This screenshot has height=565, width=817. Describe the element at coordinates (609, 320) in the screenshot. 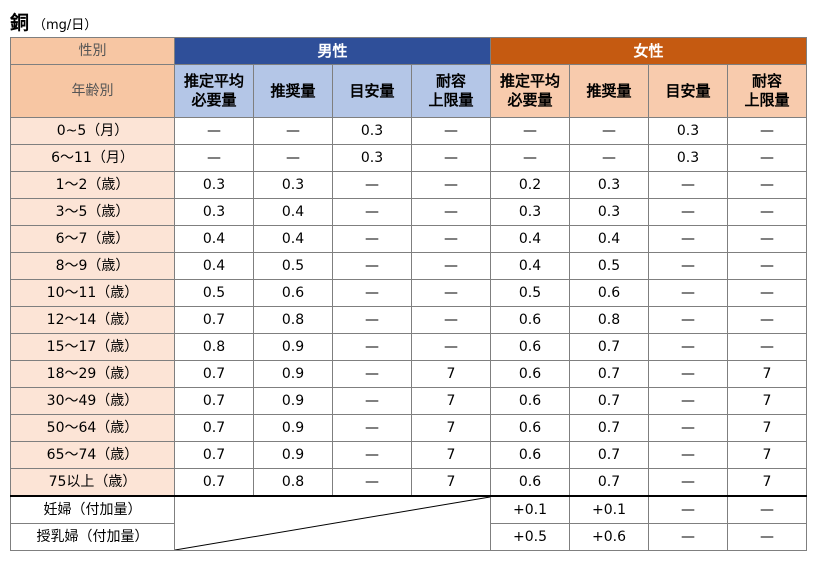

I see `female-value-cell: 0.8` at that location.